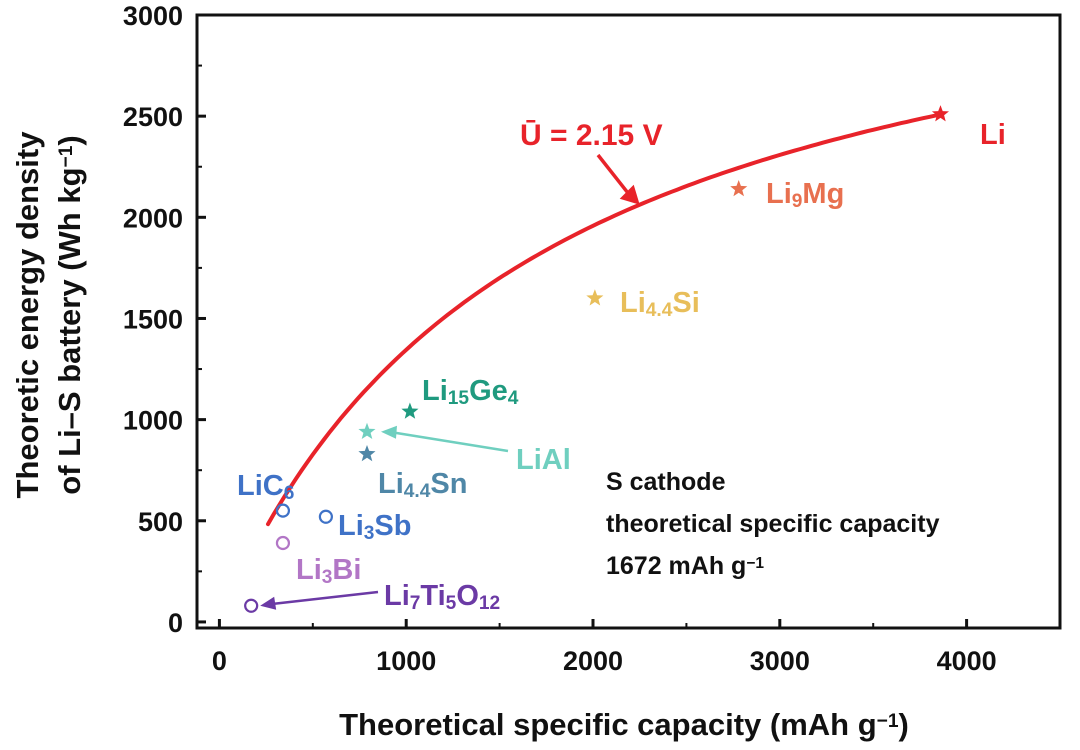 This screenshot has height=750, width=1080. Describe the element at coordinates (666, 482) in the screenshot. I see `annotation-line-1: S cathode` at that location.